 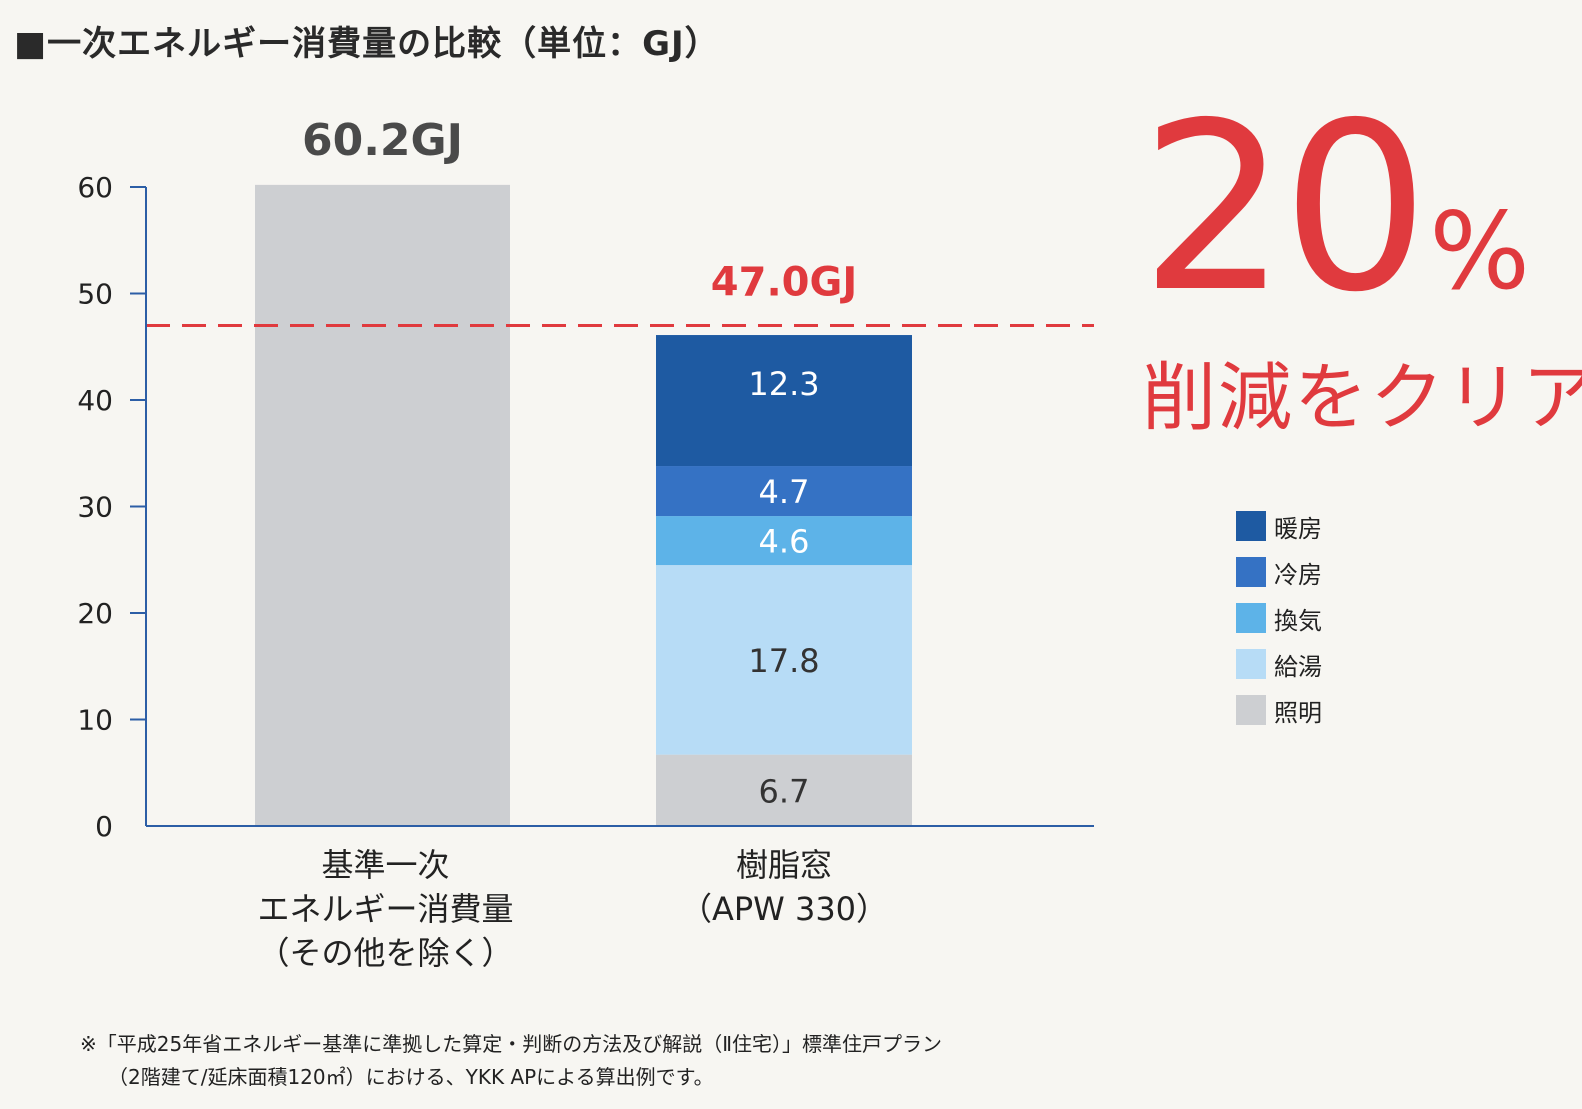 What do you see at coordinates (385, 909) in the screenshot?
I see `category-label: エネルギー消費量` at bounding box center [385, 909].